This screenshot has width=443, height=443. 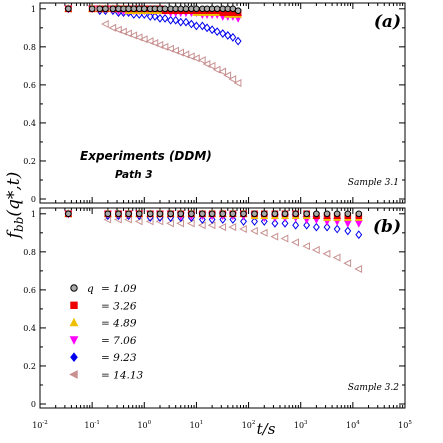 I want to click on legend: q = 1.09 = 3.26 = 4.89 = 7.06 = 9.23 = 14.13, so click(x=106, y=332).